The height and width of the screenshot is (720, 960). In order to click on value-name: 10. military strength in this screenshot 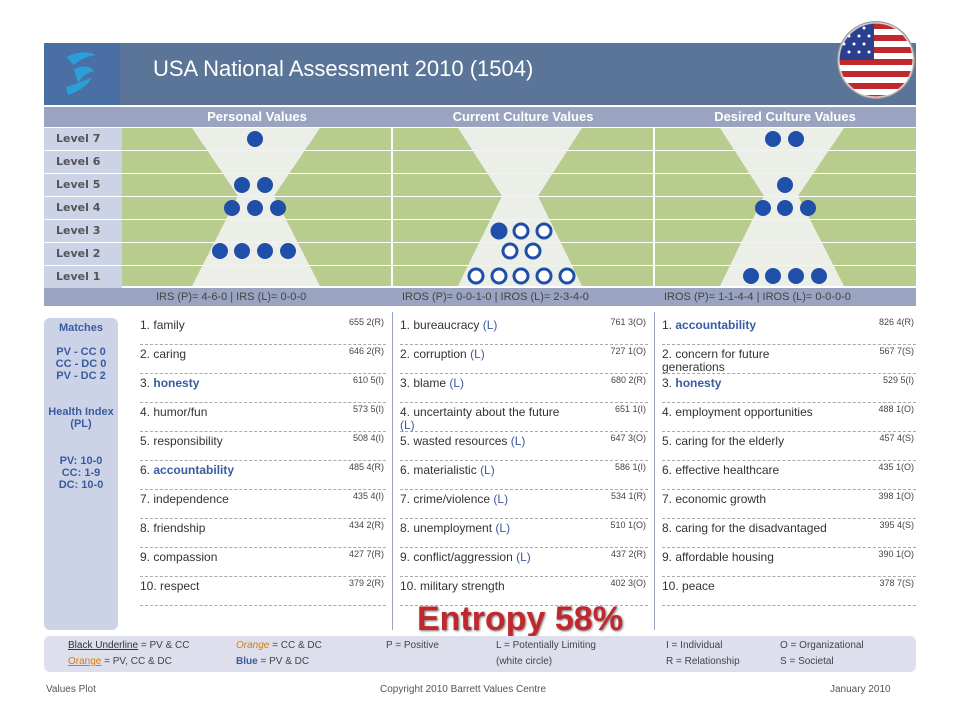, I will do `click(452, 586)`.